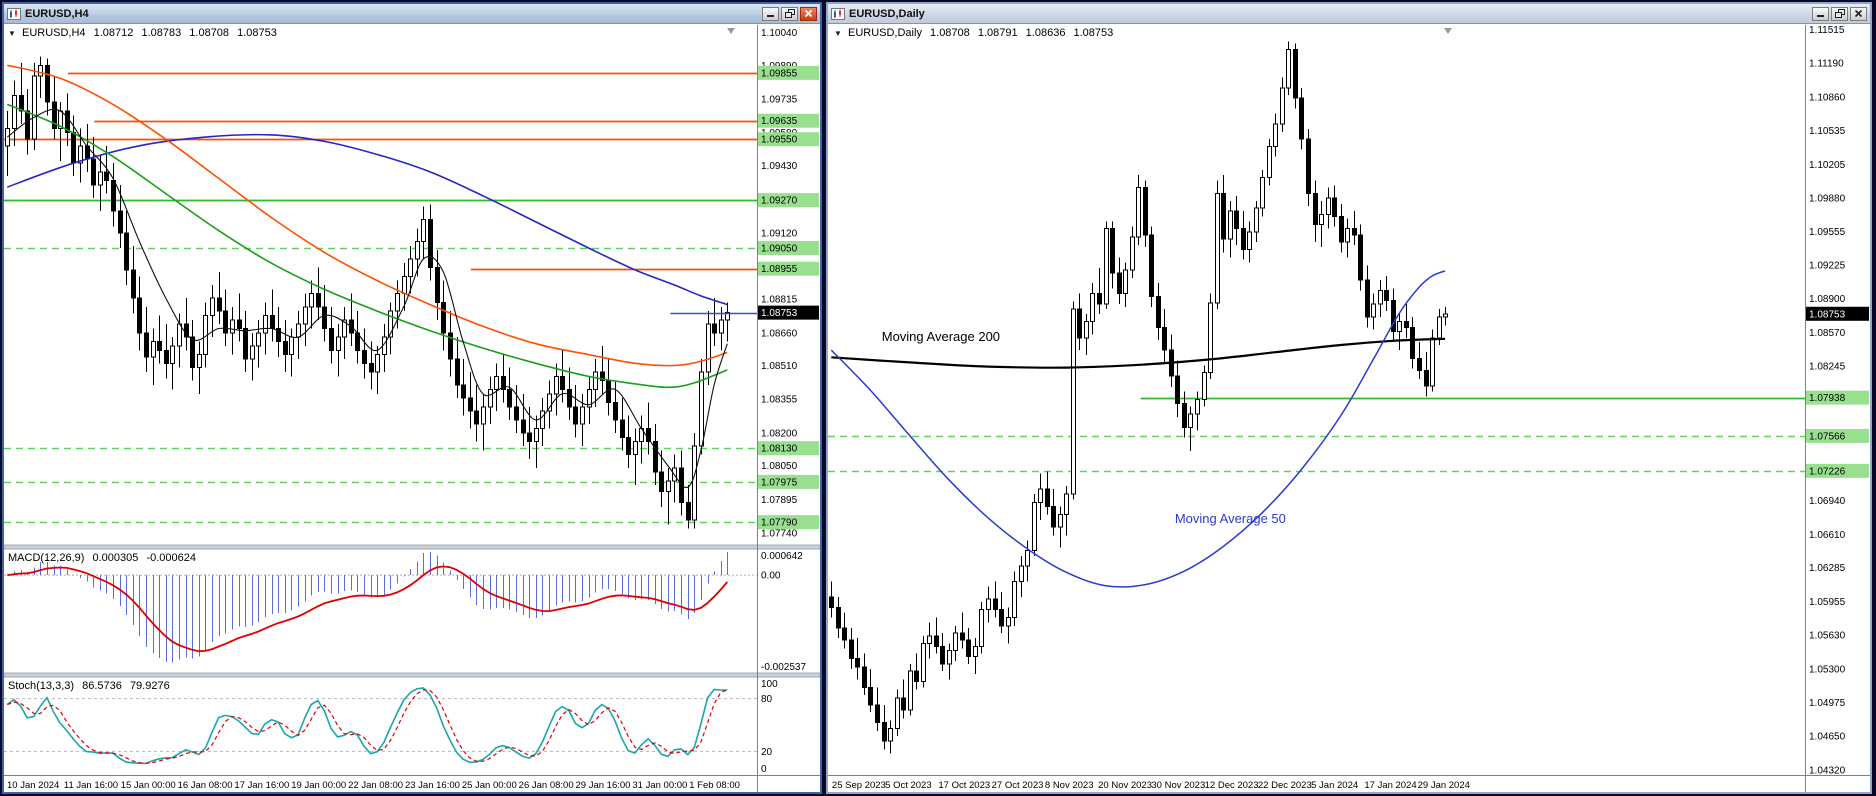 Image resolution: width=1876 pixels, height=796 pixels. I want to click on level-price-label: 1.09550, so click(779, 140).